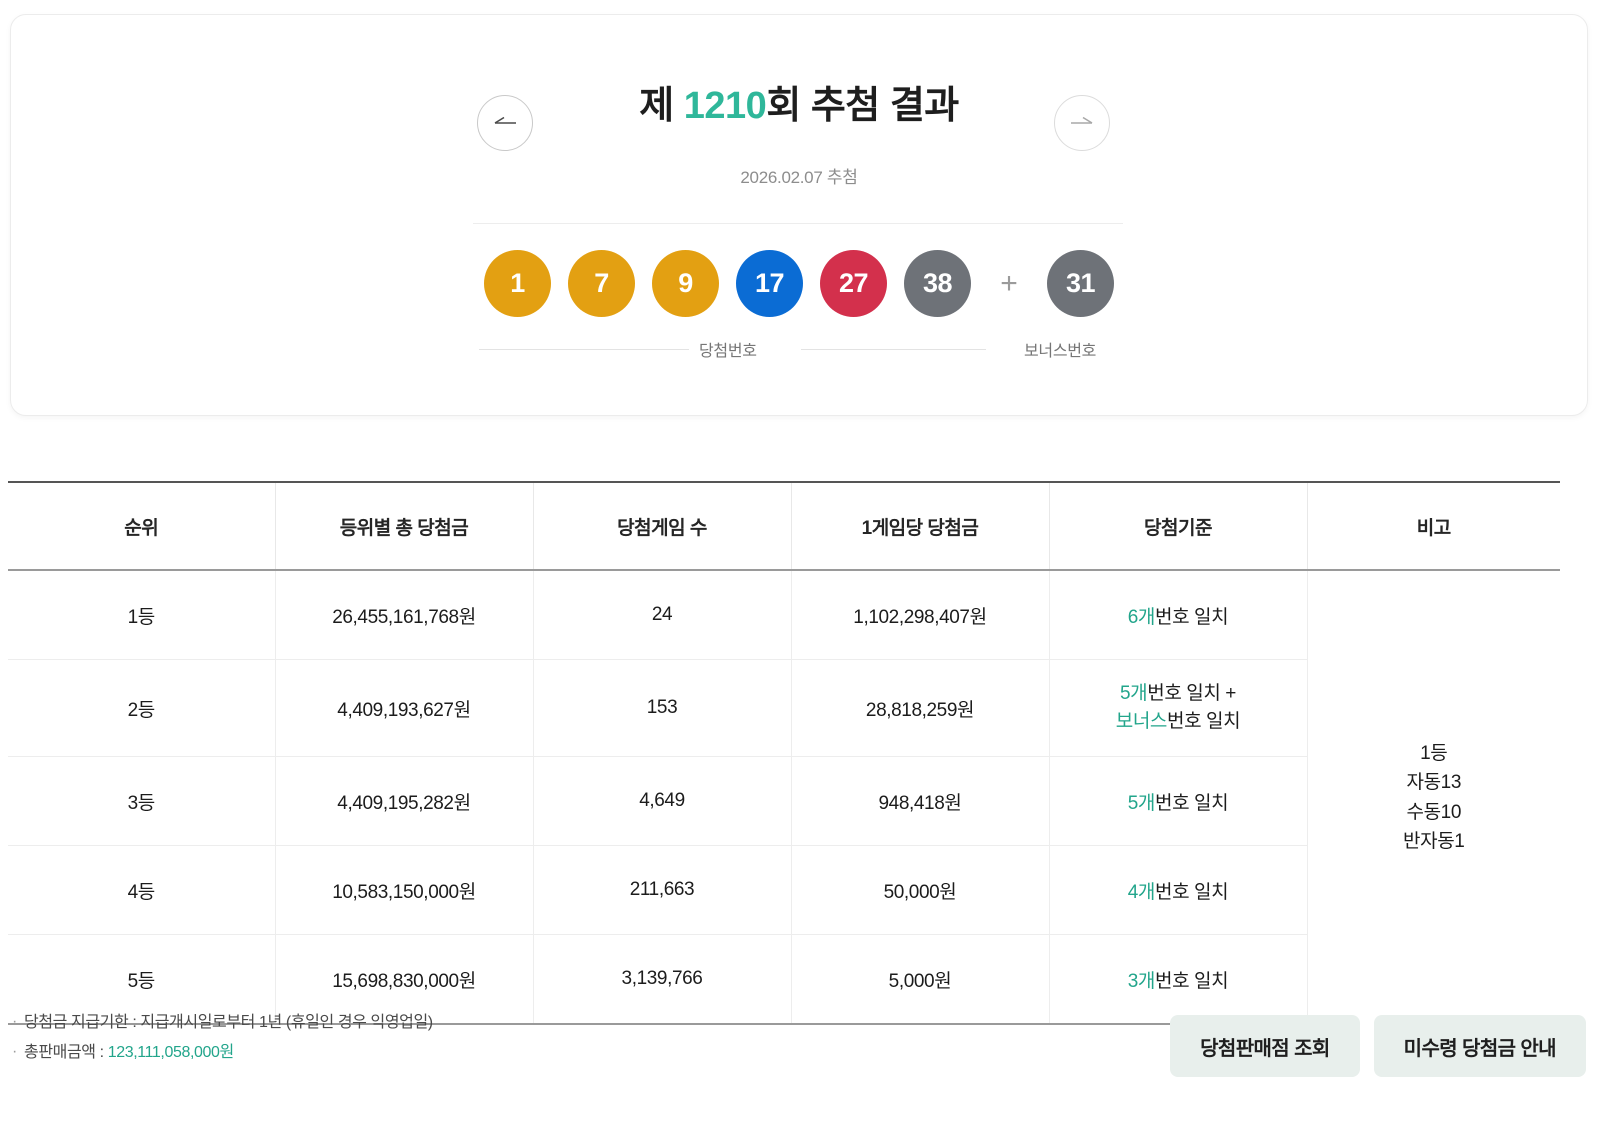  Describe the element at coordinates (919, 615) in the screenshot. I see `cell-prize-per-game: 1,102,298,407원` at that location.